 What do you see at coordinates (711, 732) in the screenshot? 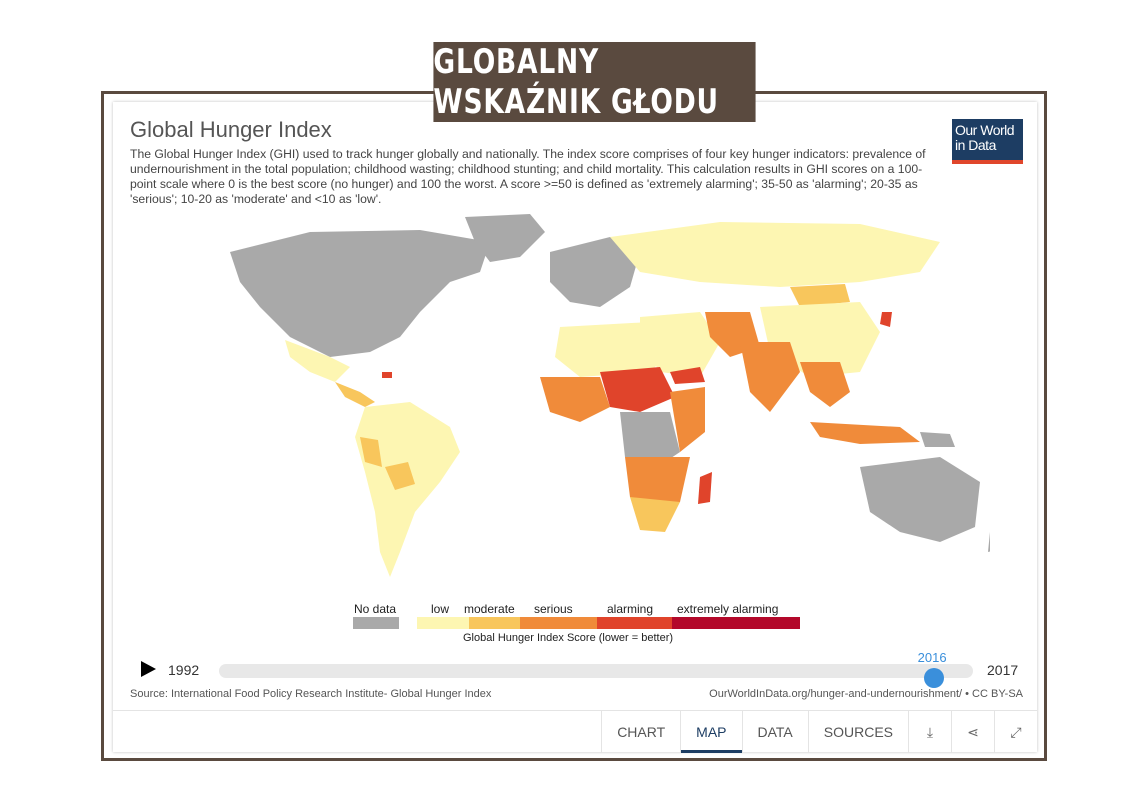
I see `tab-map: MAP` at bounding box center [711, 732].